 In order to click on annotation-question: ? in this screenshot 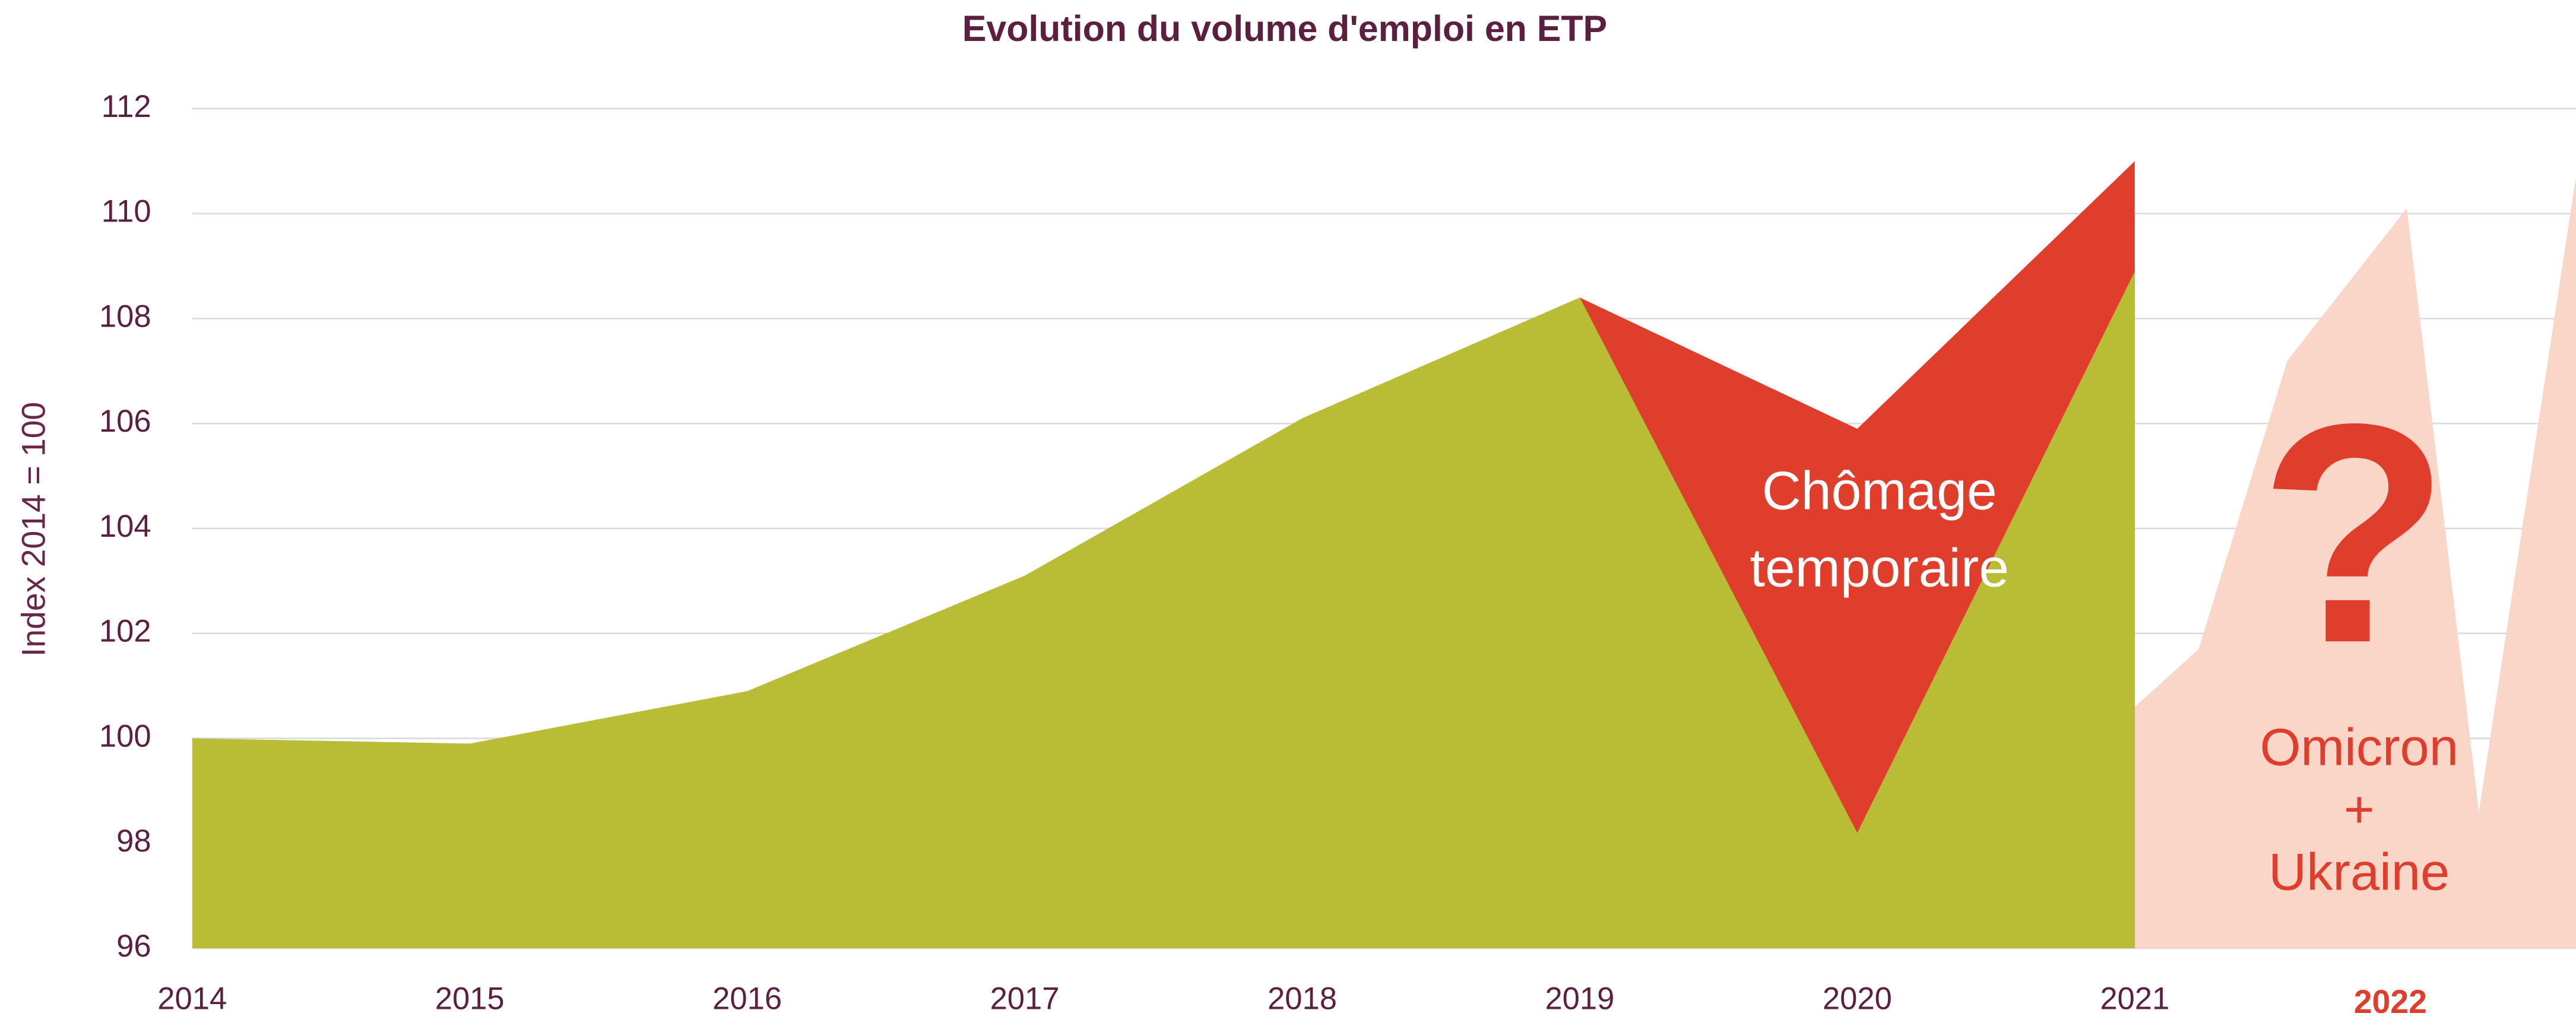, I will do `click(2354, 533)`.